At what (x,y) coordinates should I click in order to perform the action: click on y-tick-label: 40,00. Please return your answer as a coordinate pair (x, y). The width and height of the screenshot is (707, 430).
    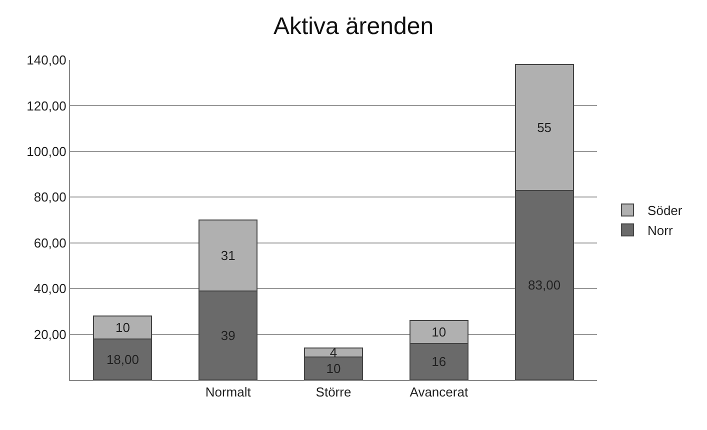
    Looking at the image, I should click on (50, 288).